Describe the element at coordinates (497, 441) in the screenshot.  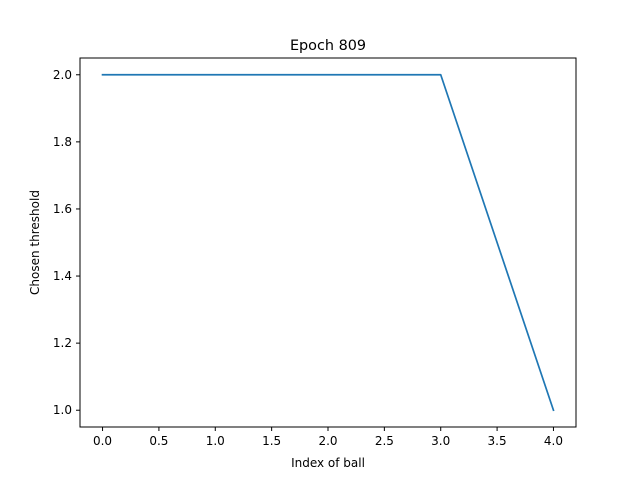
I see `x-tick-label: 3.5` at that location.